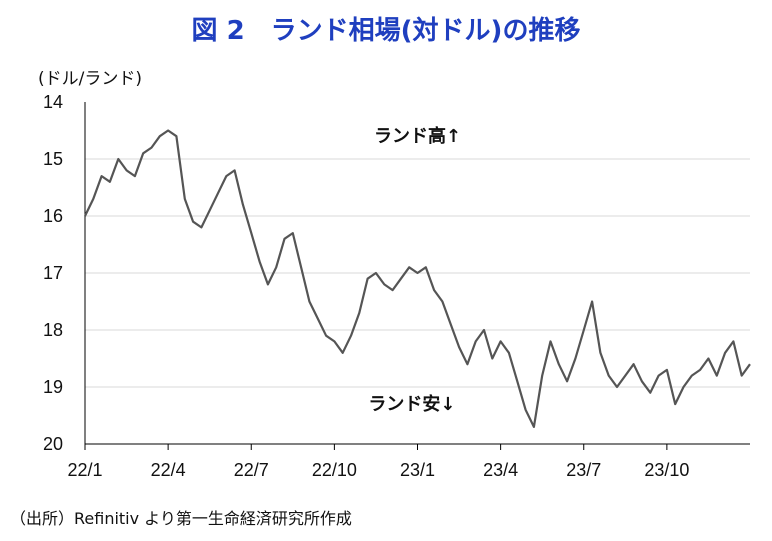 Image resolution: width=772 pixels, height=541 pixels. What do you see at coordinates (53, 216) in the screenshot?
I see `y-tick-label: 16` at bounding box center [53, 216].